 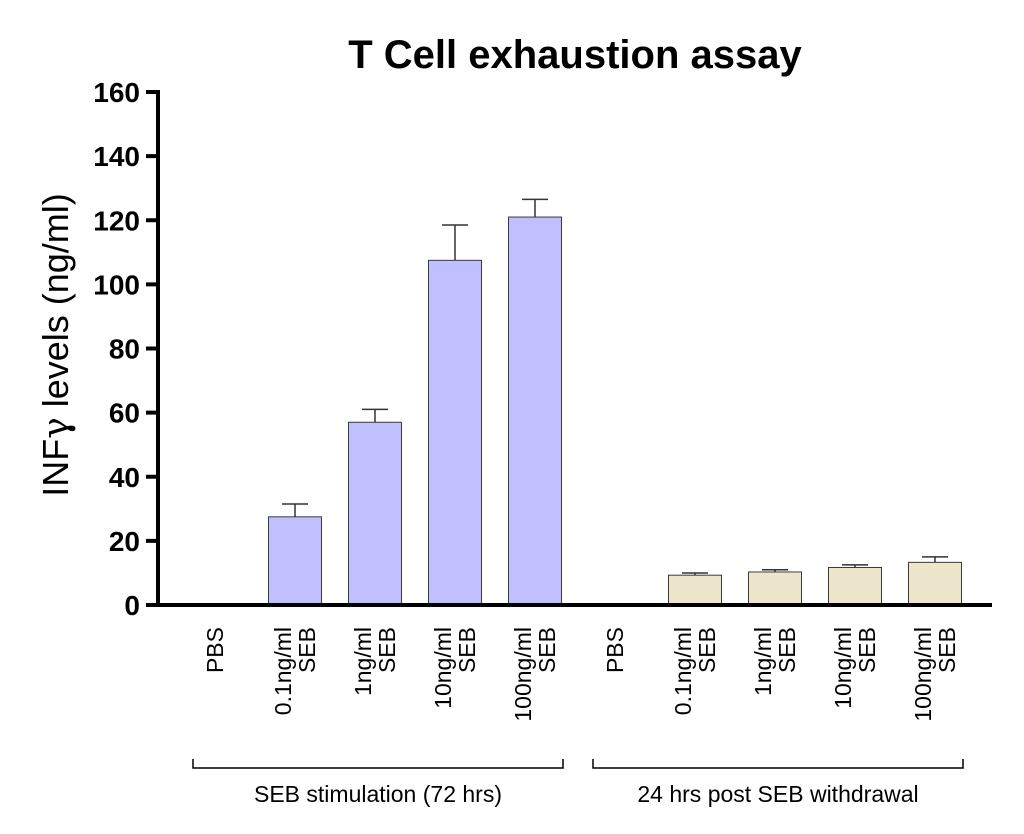 What do you see at coordinates (378, 794) in the screenshot?
I see `group-label: SEB stimulation (72 hrs)` at bounding box center [378, 794].